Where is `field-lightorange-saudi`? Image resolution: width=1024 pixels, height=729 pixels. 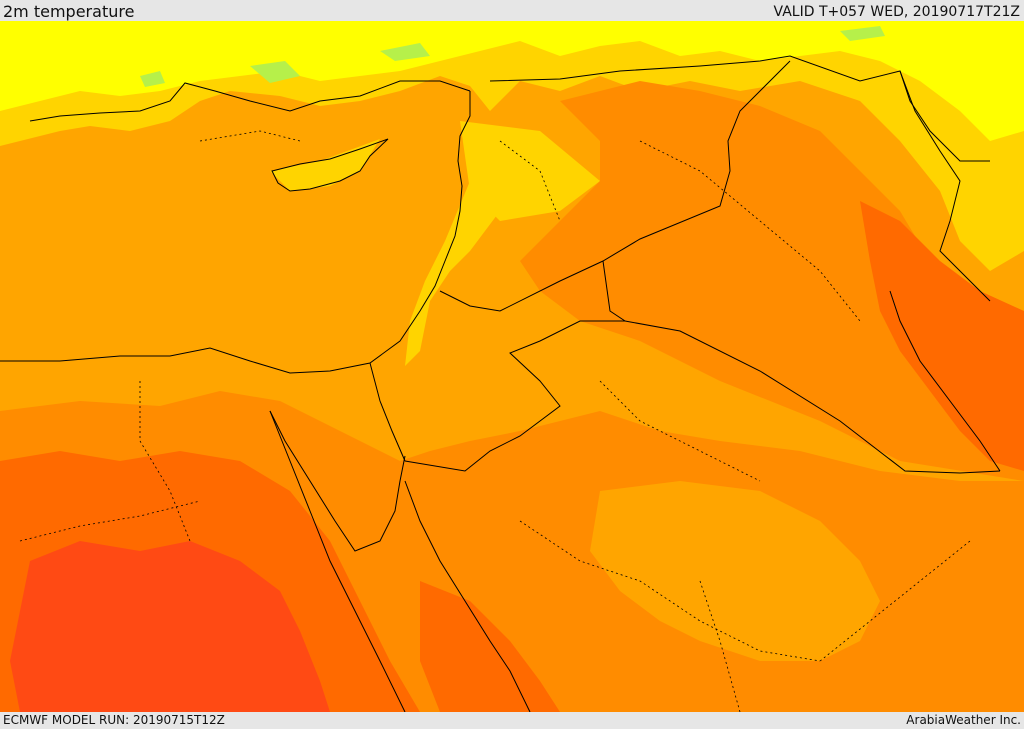
field-lightorange-saudi is located at coordinates (735, 571).